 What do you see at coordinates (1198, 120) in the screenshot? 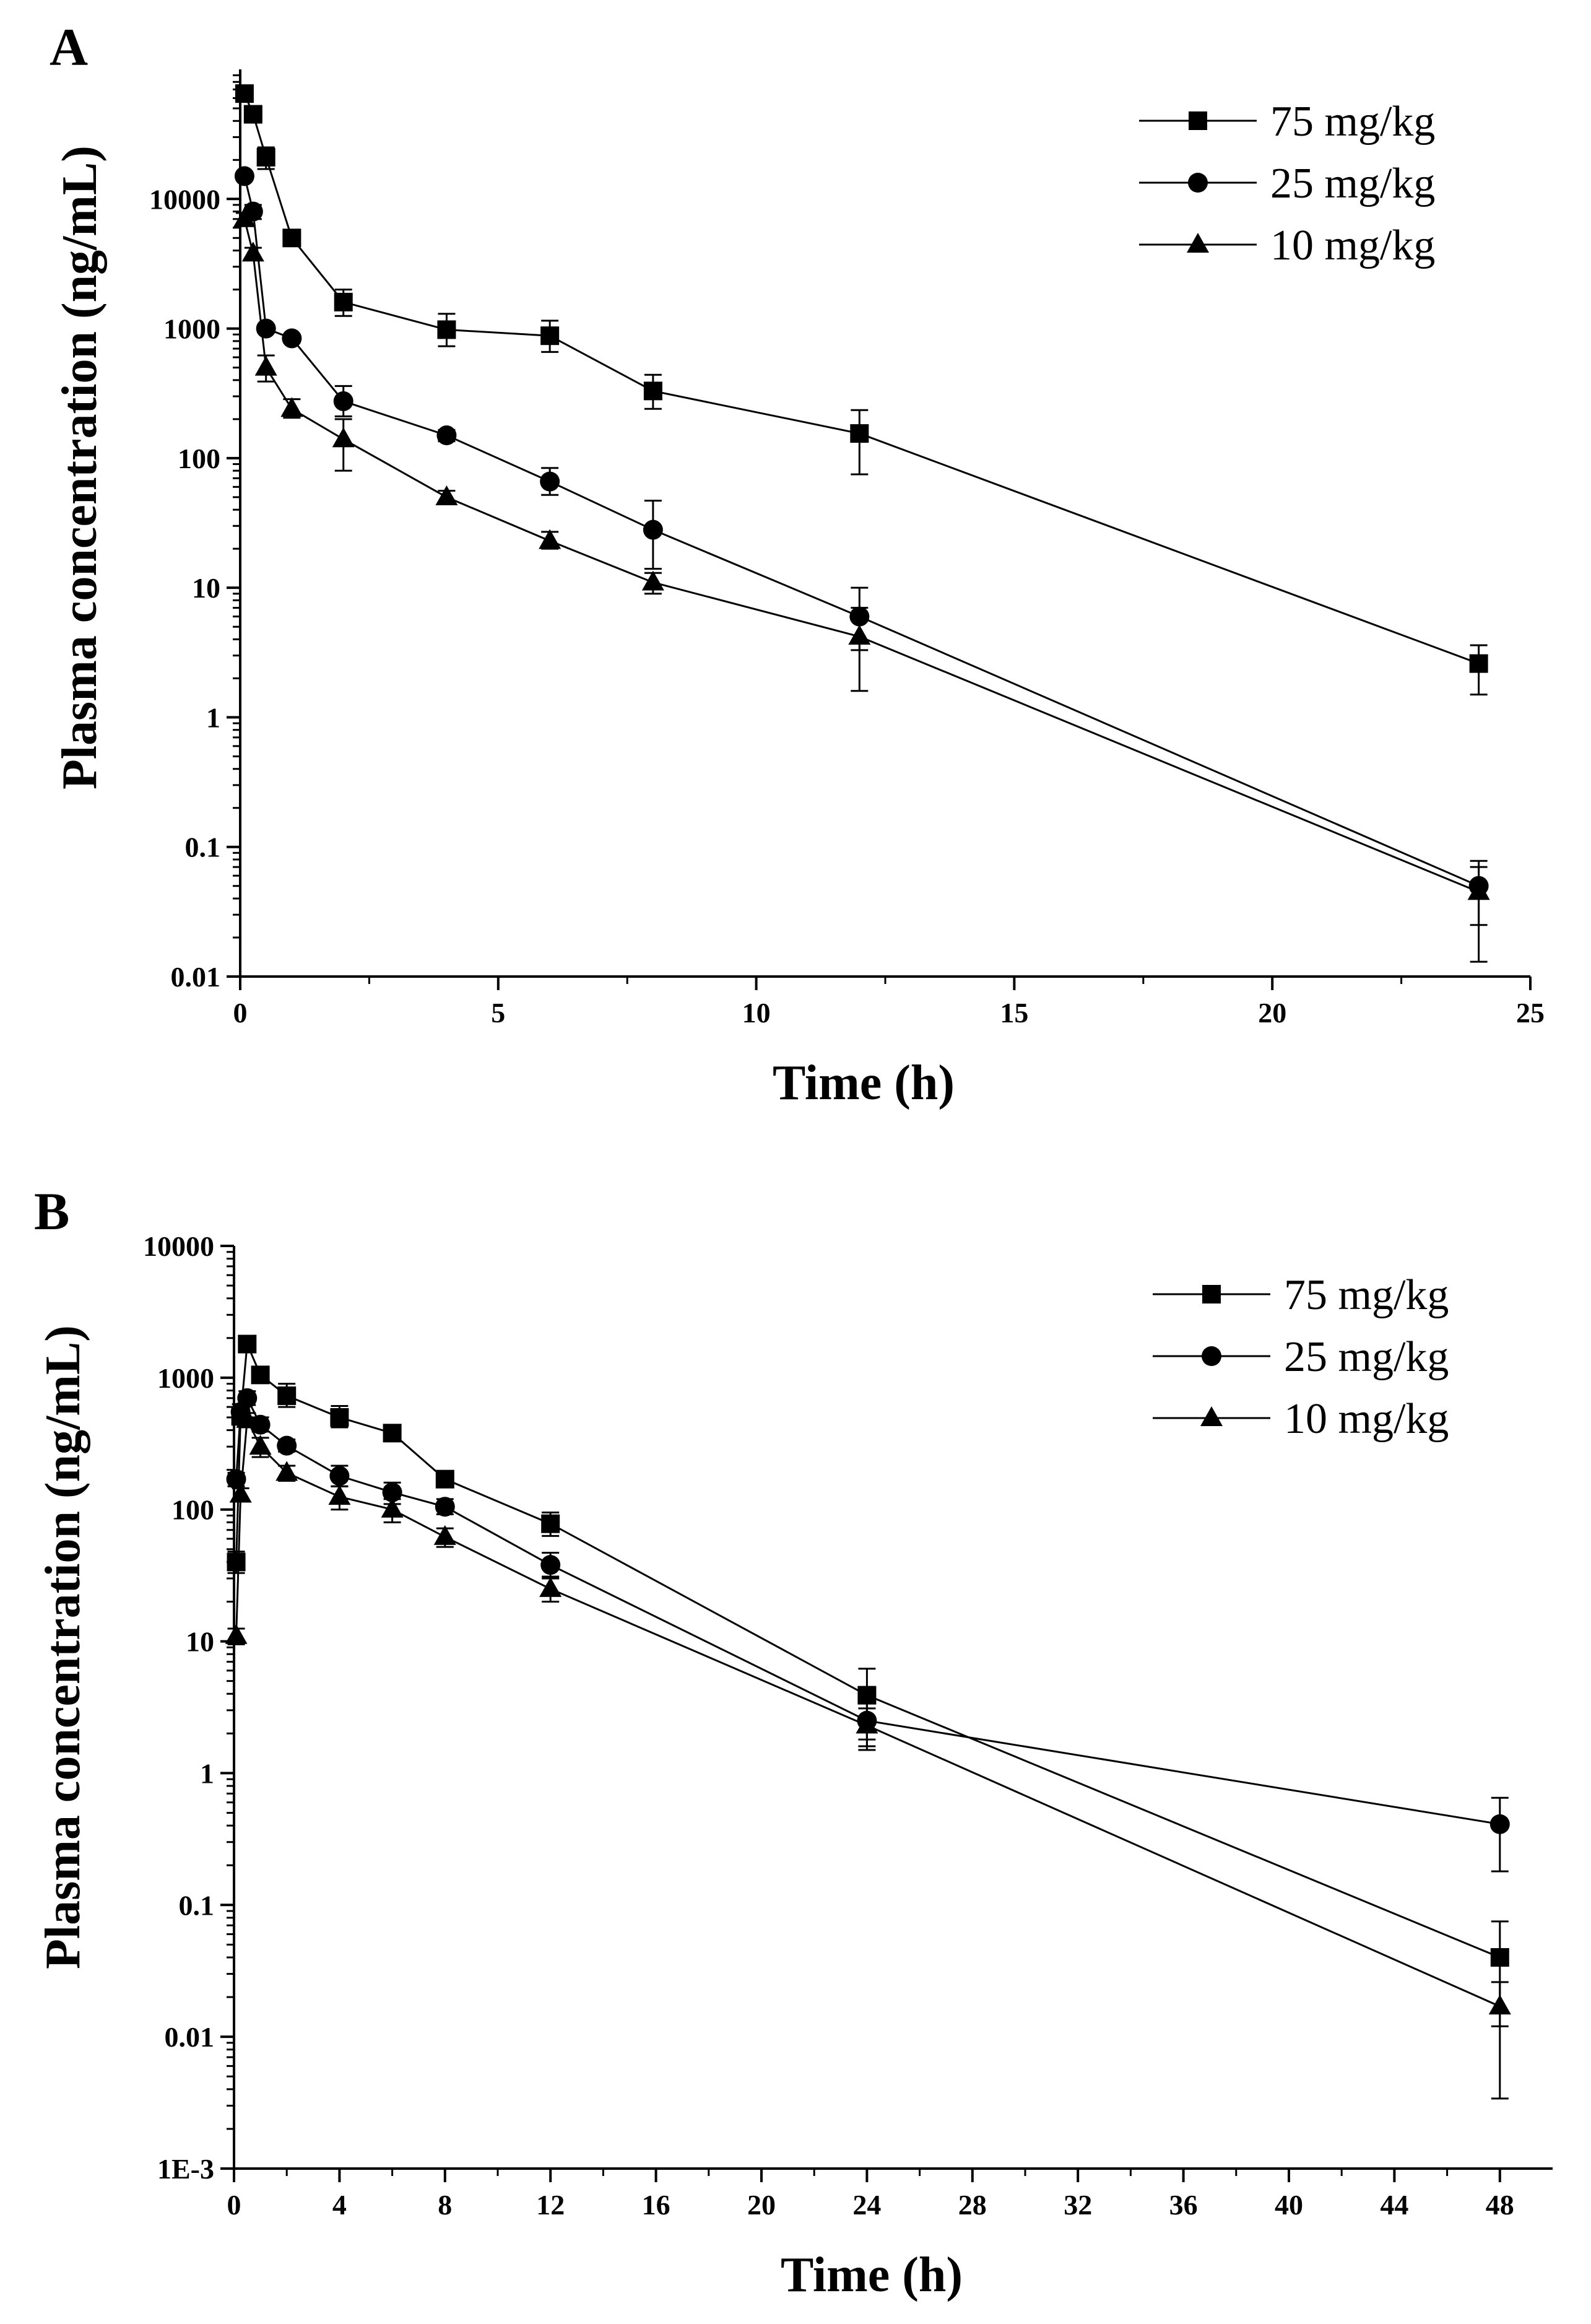
I see `panel-a-legend-marker-75-mg-kg` at bounding box center [1198, 120].